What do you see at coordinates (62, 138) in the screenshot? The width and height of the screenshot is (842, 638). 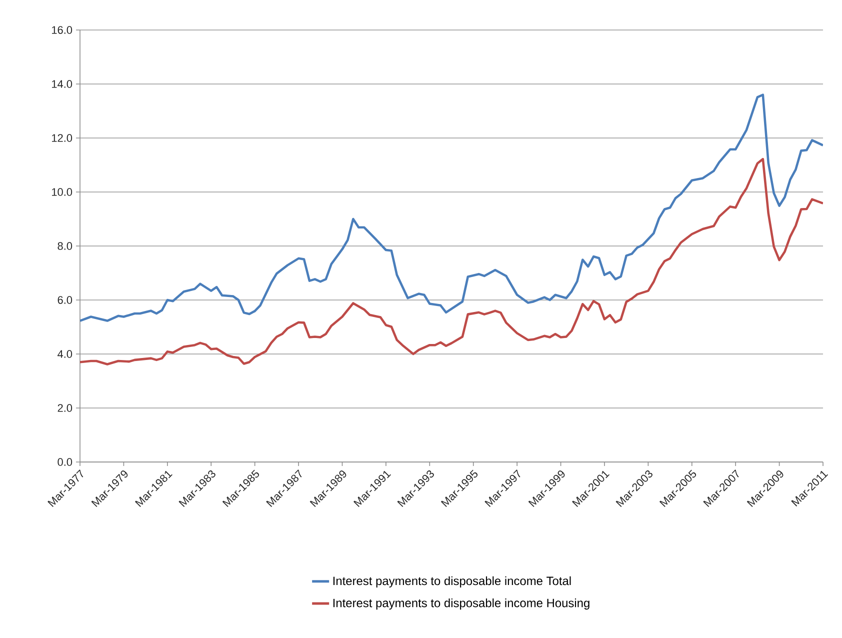 I see `y-tick-label: 12.0` at bounding box center [62, 138].